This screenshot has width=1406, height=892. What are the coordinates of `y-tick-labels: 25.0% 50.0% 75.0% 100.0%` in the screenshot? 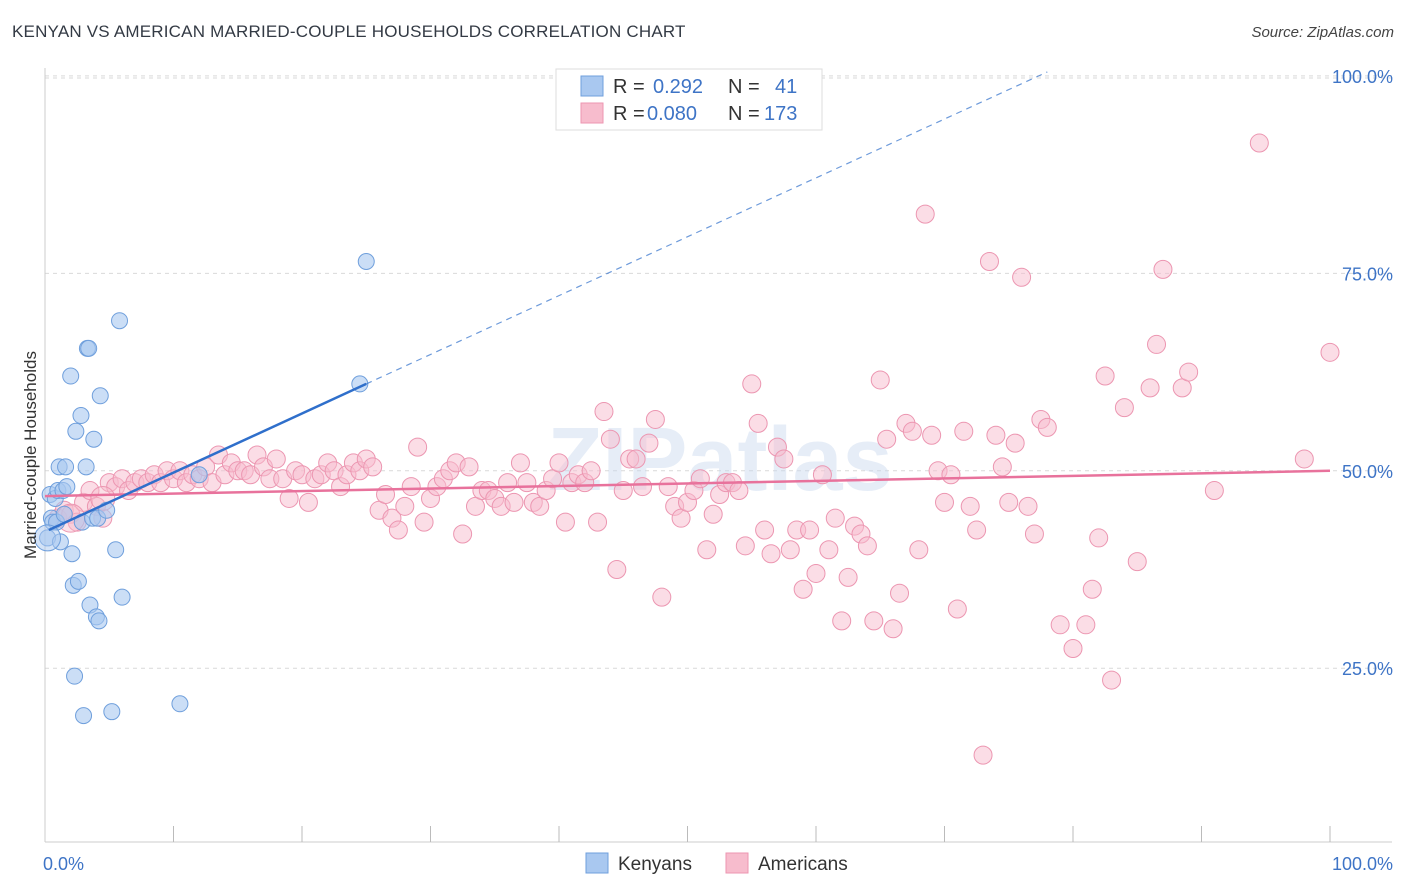 It's located at (1362, 373).